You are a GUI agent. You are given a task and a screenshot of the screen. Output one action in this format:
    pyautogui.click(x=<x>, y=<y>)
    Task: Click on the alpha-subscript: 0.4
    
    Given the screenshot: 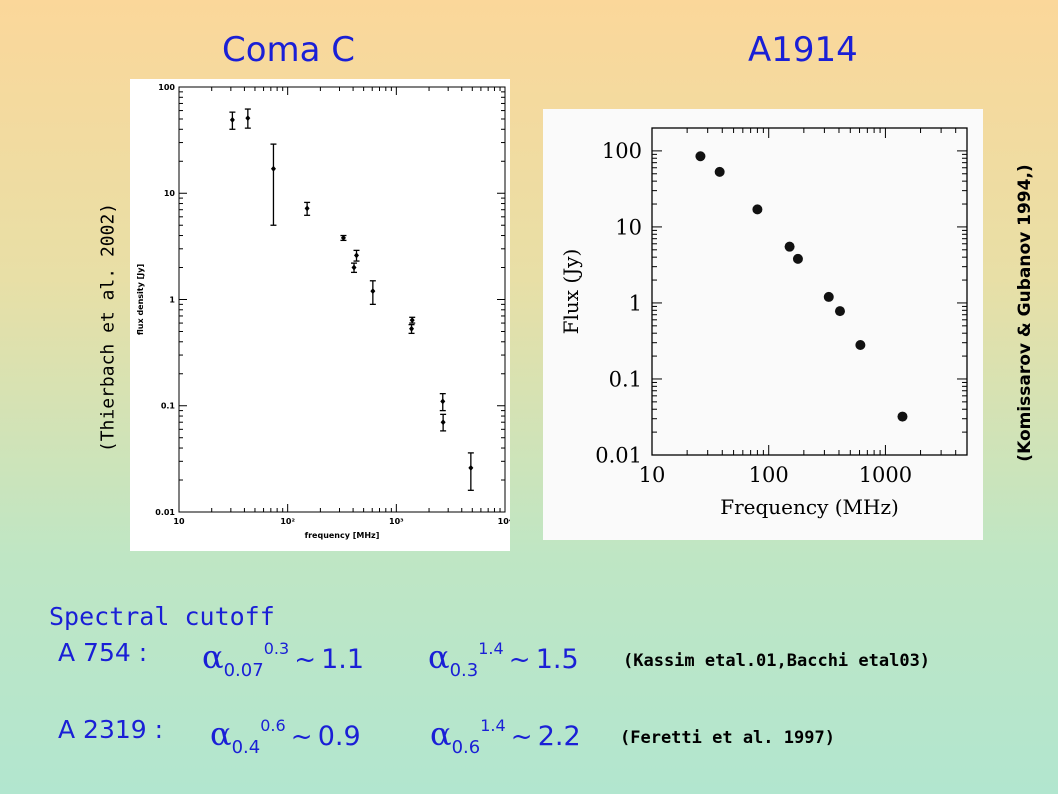 What is the action you would take?
    pyautogui.click(x=246, y=747)
    